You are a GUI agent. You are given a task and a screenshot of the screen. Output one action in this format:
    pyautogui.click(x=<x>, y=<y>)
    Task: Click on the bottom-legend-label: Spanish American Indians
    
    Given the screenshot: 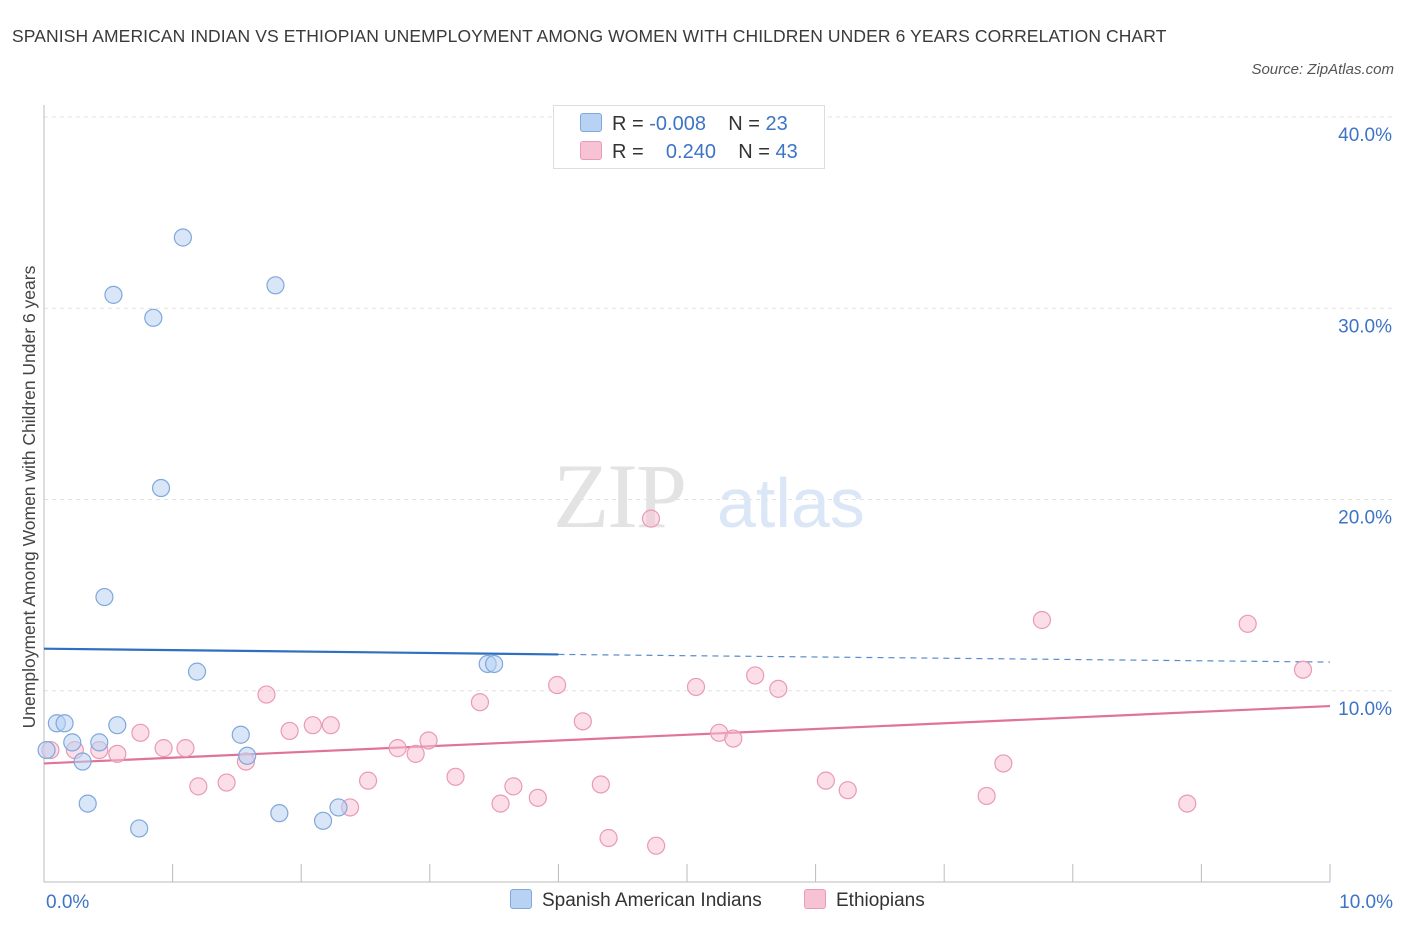 What is the action you would take?
    pyautogui.click(x=652, y=900)
    